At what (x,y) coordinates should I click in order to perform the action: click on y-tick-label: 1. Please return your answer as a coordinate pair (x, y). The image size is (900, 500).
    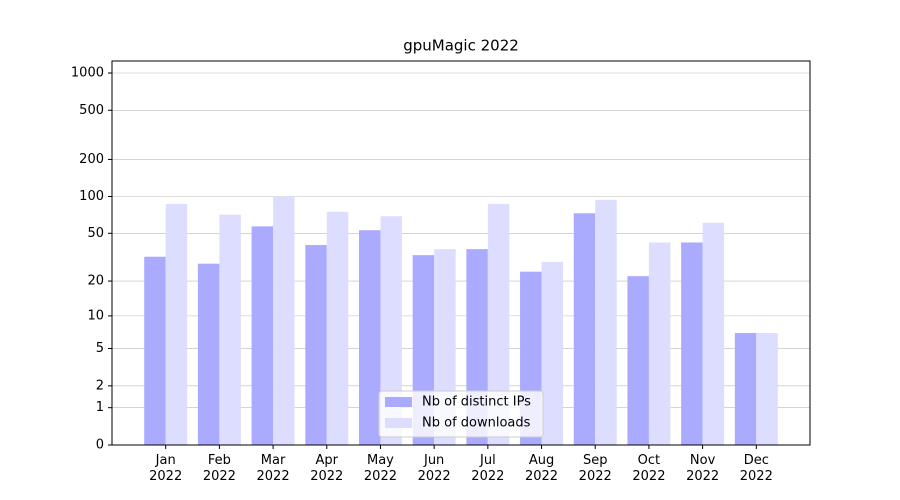
    Looking at the image, I should click on (100, 407).